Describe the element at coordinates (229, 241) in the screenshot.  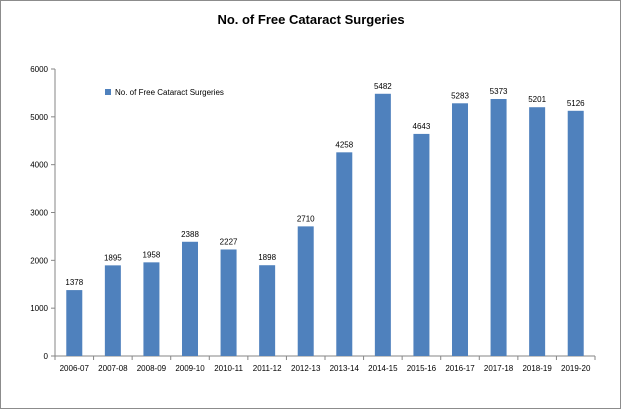
I see `bar-value-label: 2227` at that location.